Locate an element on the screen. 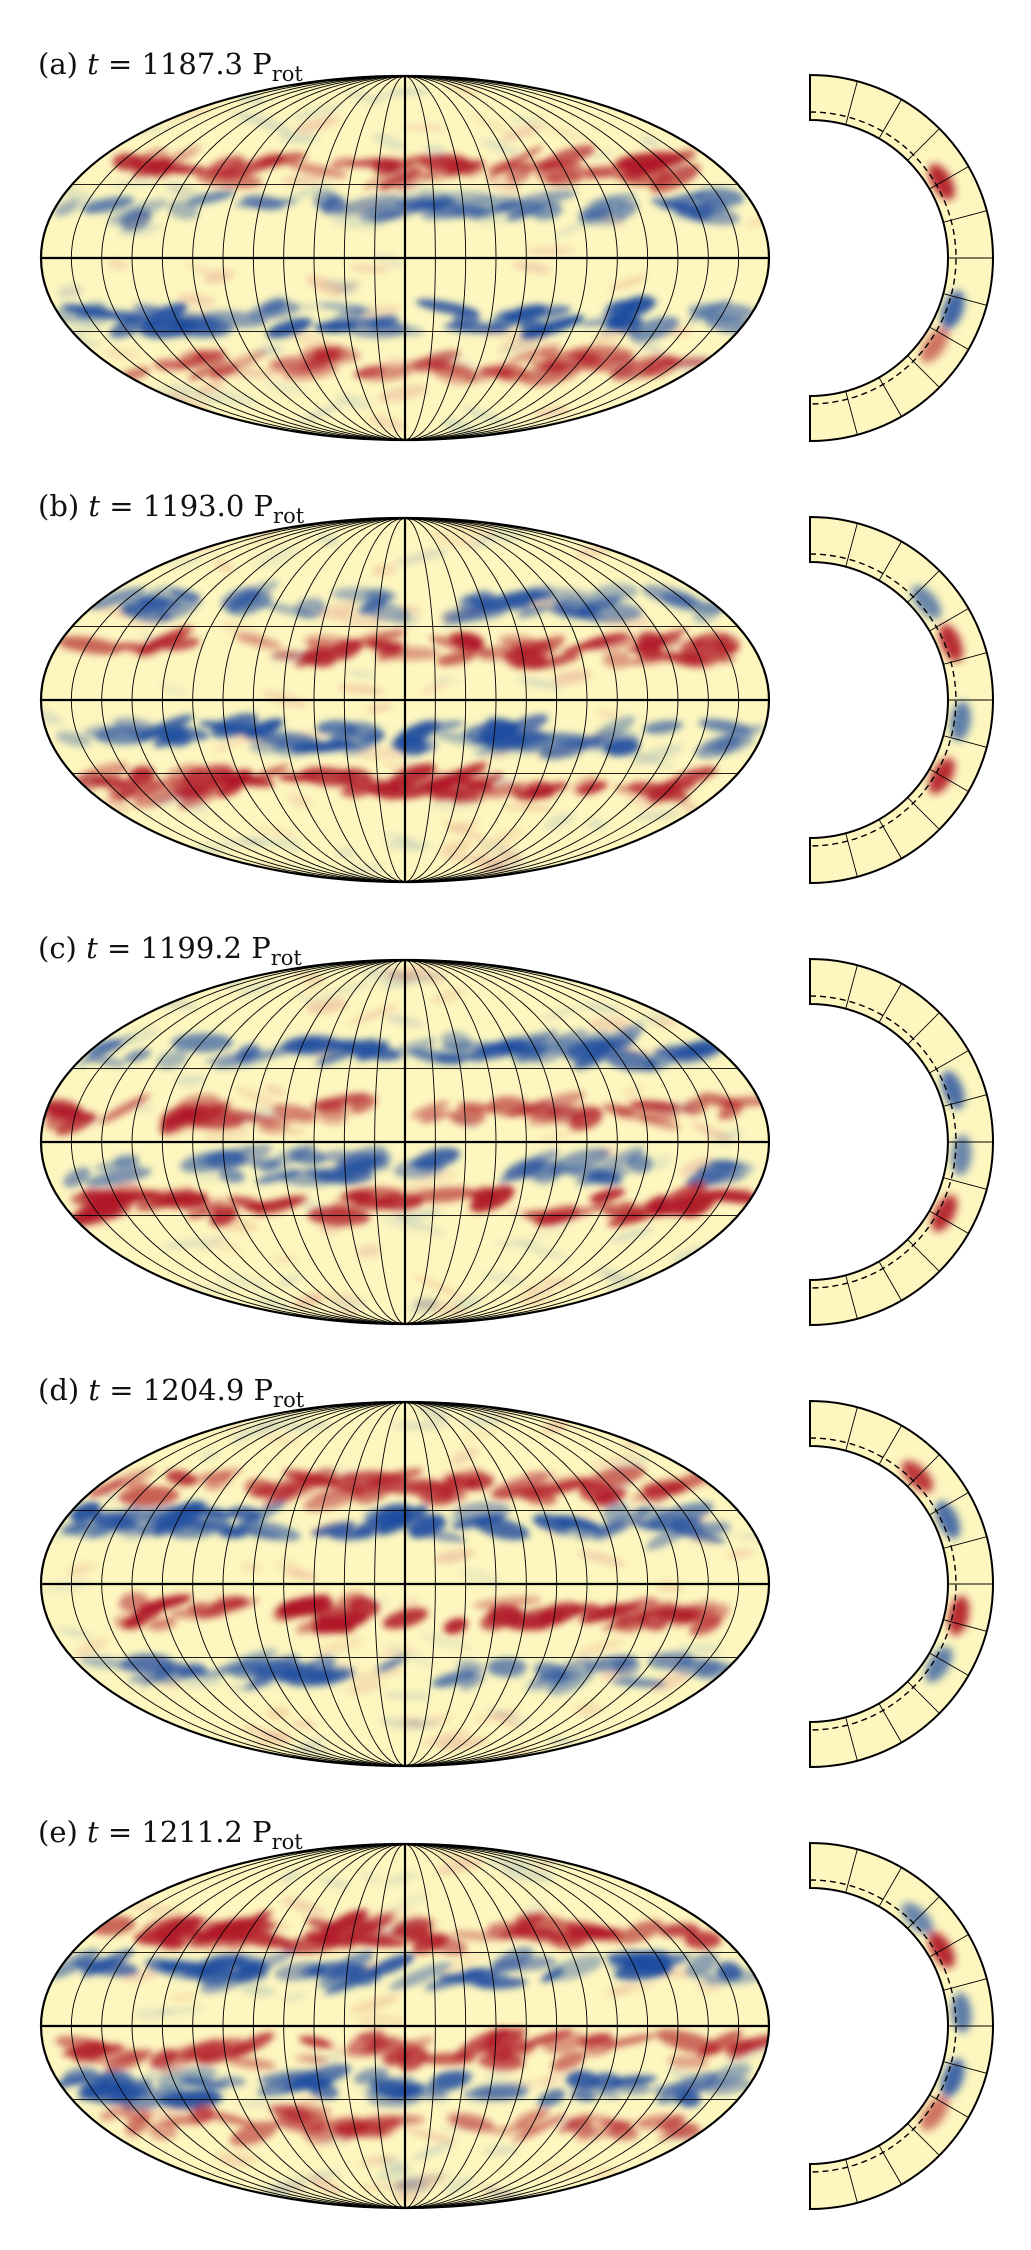 The height and width of the screenshot is (2250, 1031). unit-subscript: rot is located at coordinates (287, 958).